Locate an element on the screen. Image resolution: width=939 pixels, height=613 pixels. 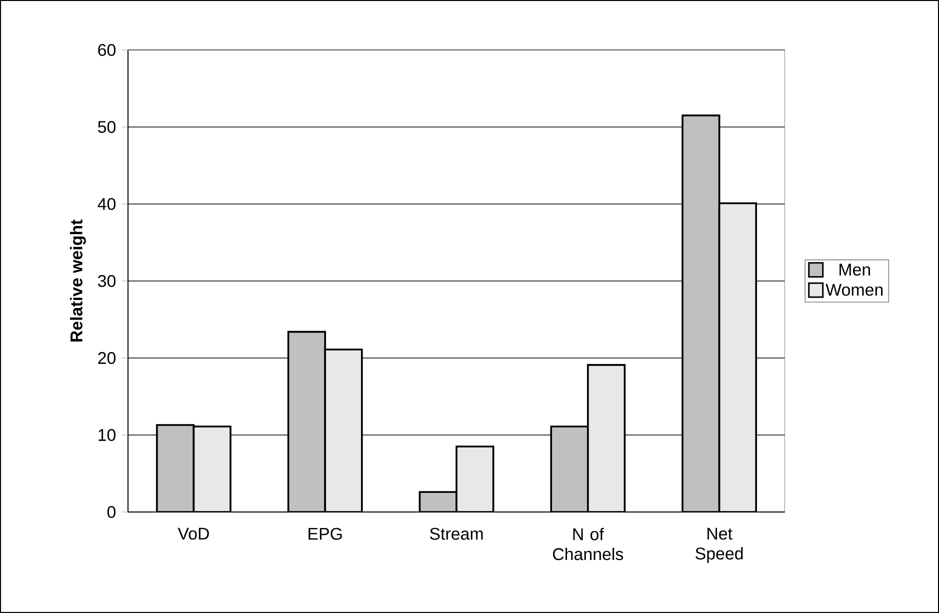
y-tick-label: 10 is located at coordinates (107, 434).